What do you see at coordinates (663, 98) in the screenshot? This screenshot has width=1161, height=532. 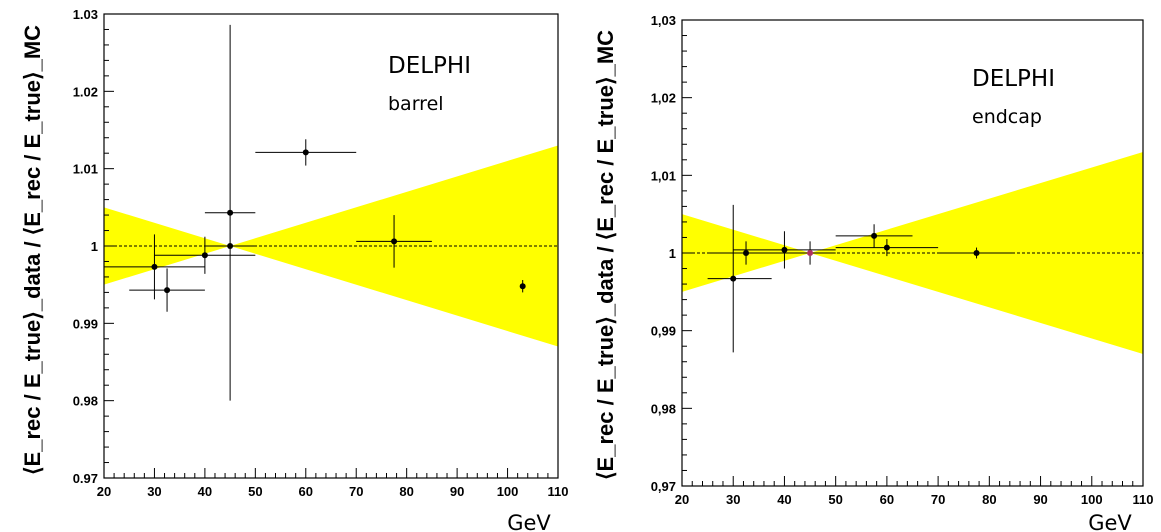 I see `y-tick-label: 1,02` at bounding box center [663, 98].